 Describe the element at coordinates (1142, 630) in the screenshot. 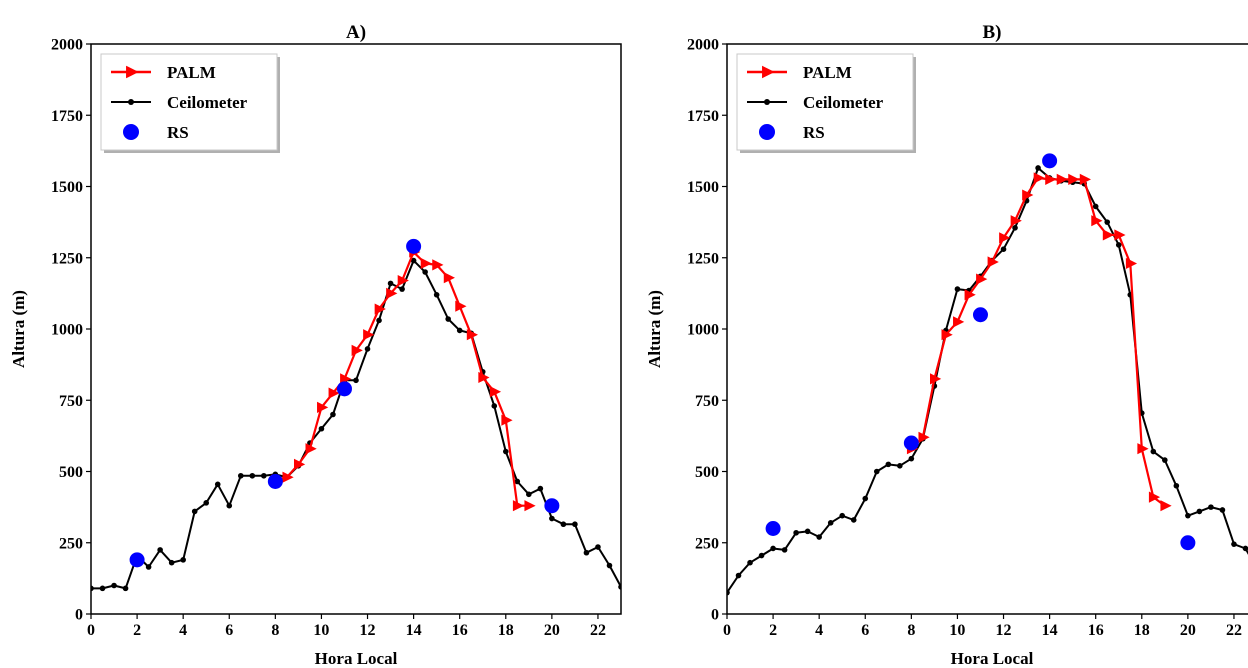

I see `x-tick-label: 18` at that location.